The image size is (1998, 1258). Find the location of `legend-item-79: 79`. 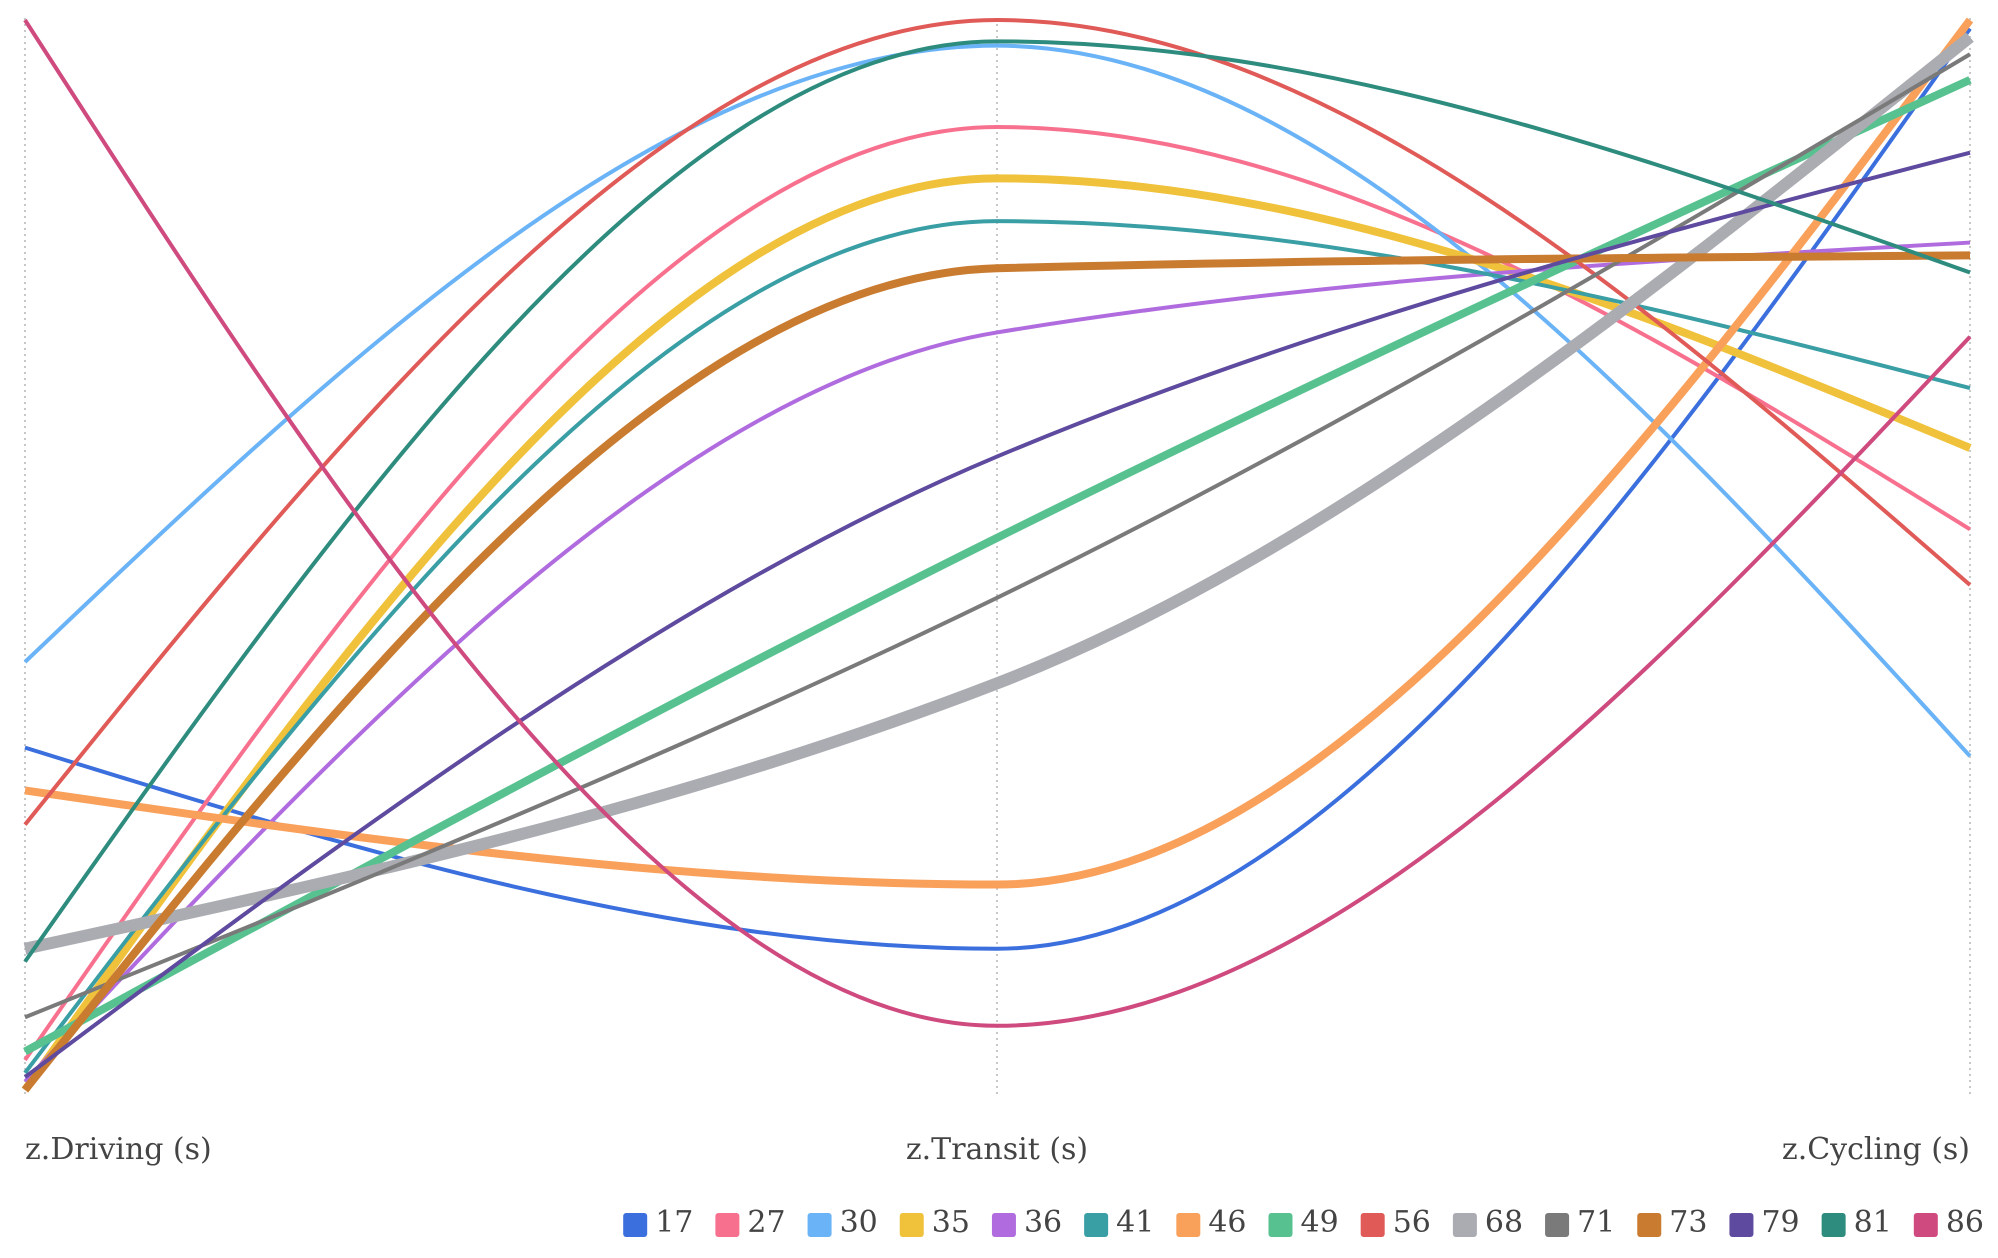

legend-item-79: 79 is located at coordinates (1764, 1222).